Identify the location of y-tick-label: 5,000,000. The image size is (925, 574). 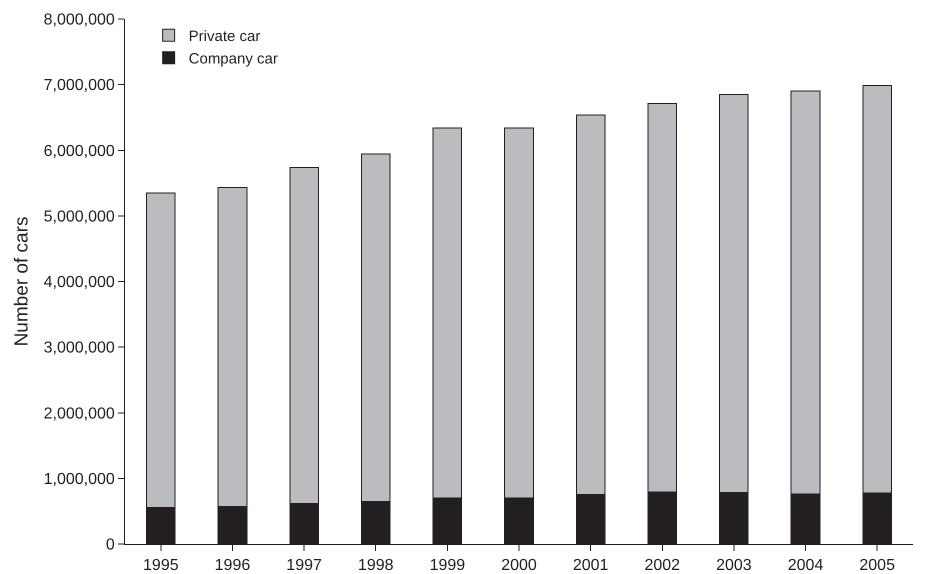
(79, 217).